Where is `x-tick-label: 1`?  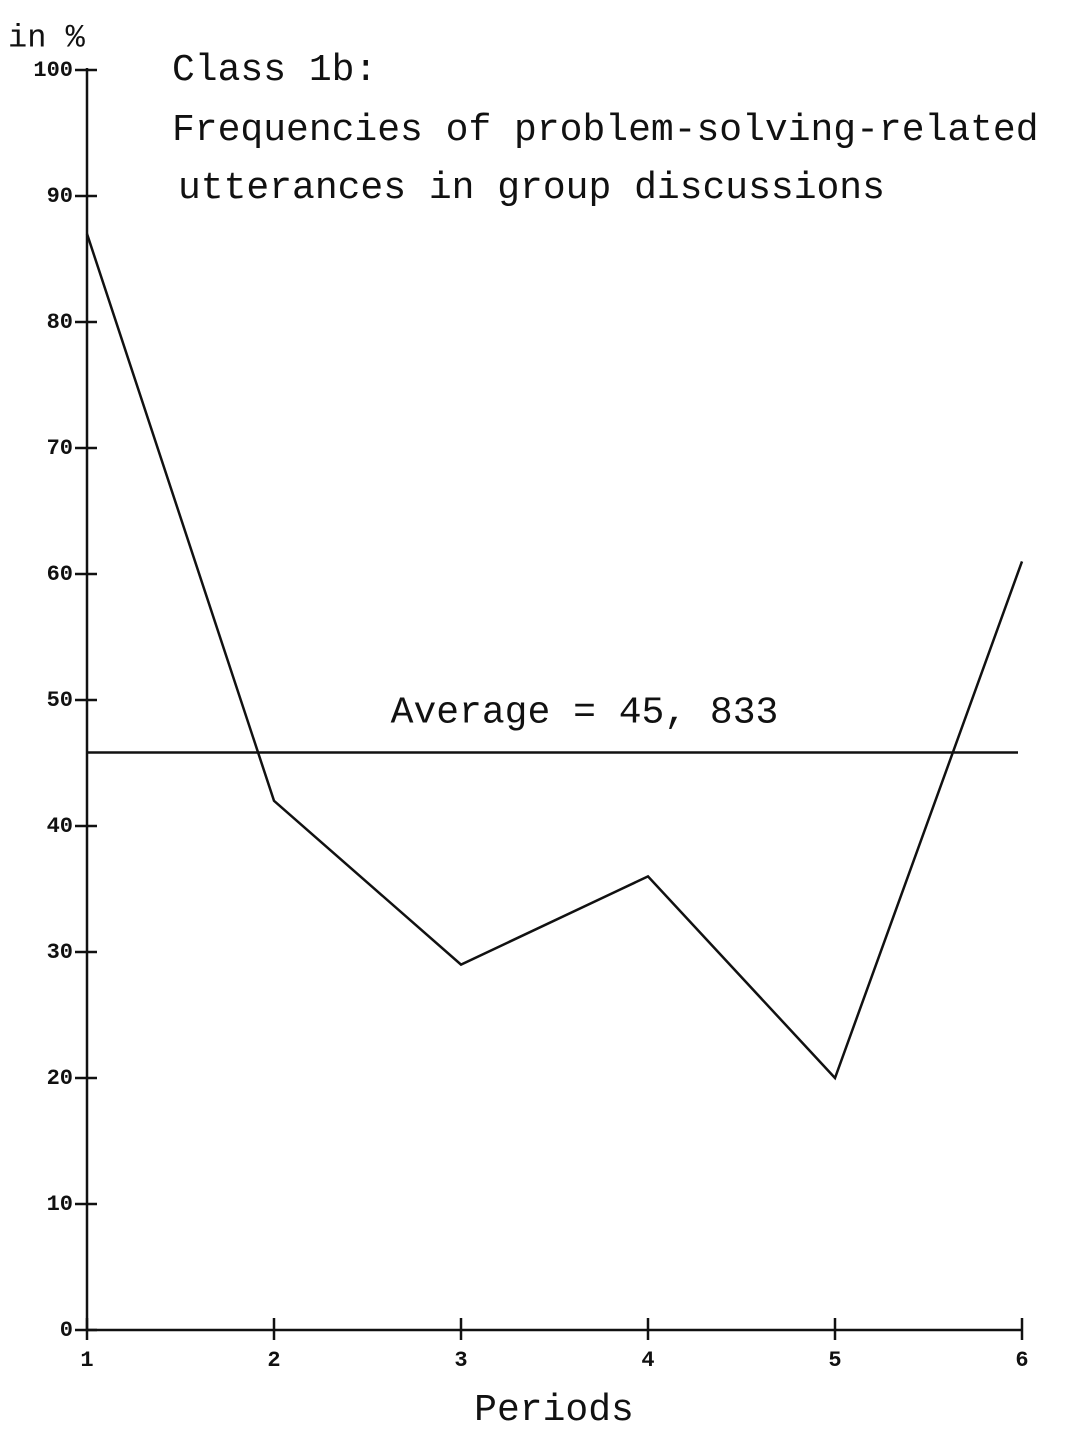 x-tick-label: 1 is located at coordinates (86, 1360).